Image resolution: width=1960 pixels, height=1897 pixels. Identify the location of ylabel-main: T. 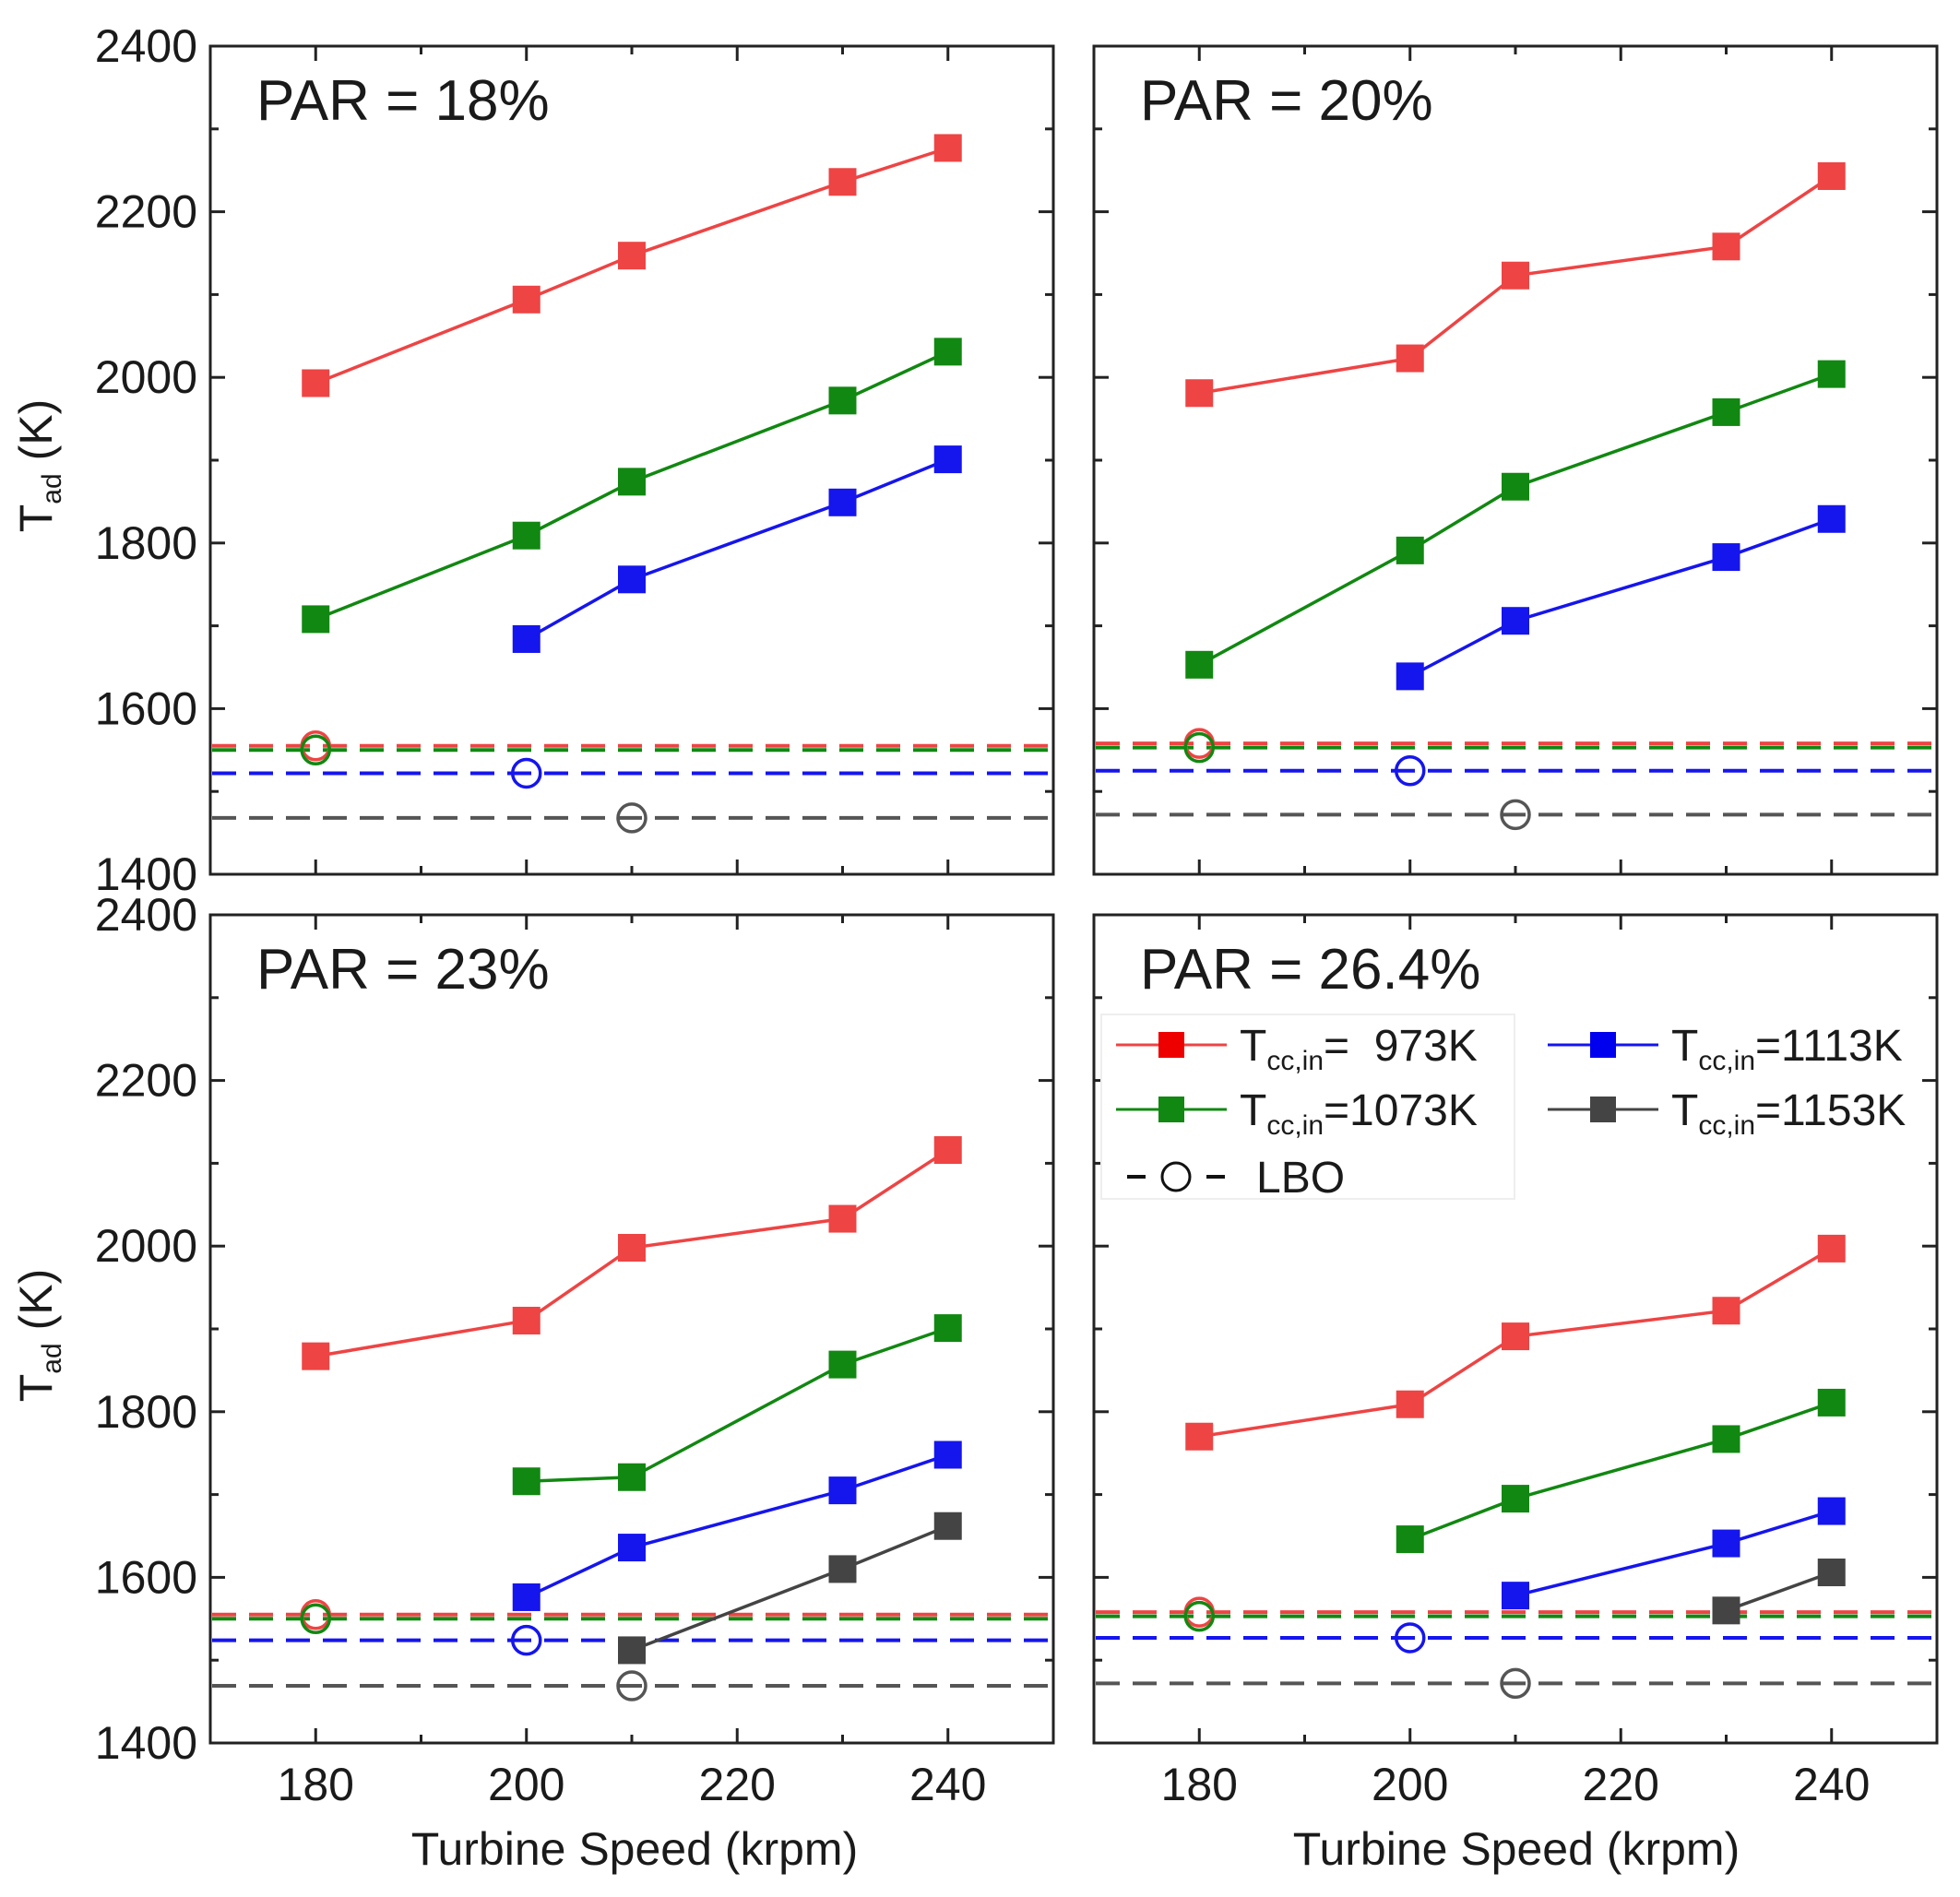
(36, 1388).